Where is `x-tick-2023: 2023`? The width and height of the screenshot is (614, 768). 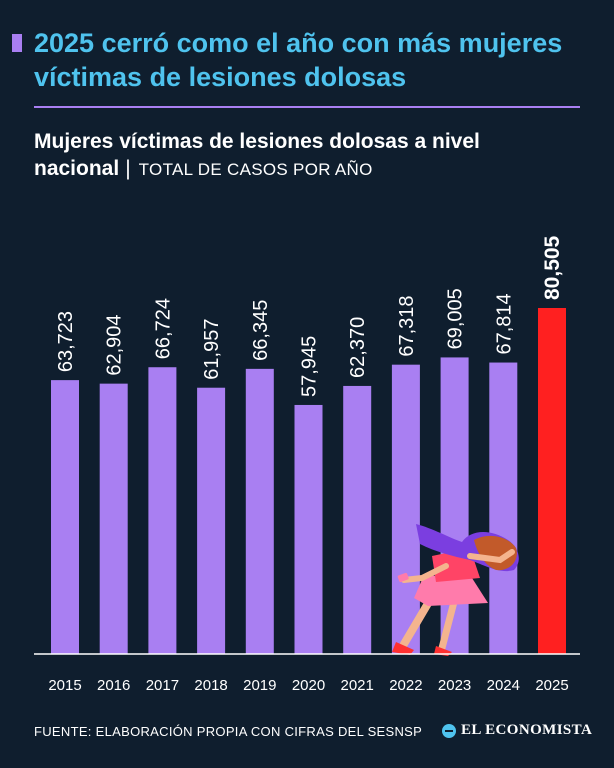 x-tick-2023: 2023 is located at coordinates (454, 685).